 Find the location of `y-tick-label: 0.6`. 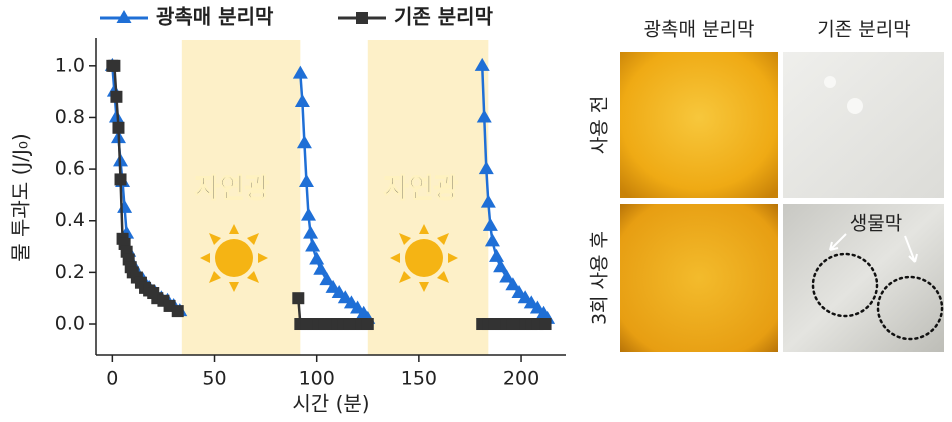

y-tick-label: 0.6 is located at coordinates (70, 169).